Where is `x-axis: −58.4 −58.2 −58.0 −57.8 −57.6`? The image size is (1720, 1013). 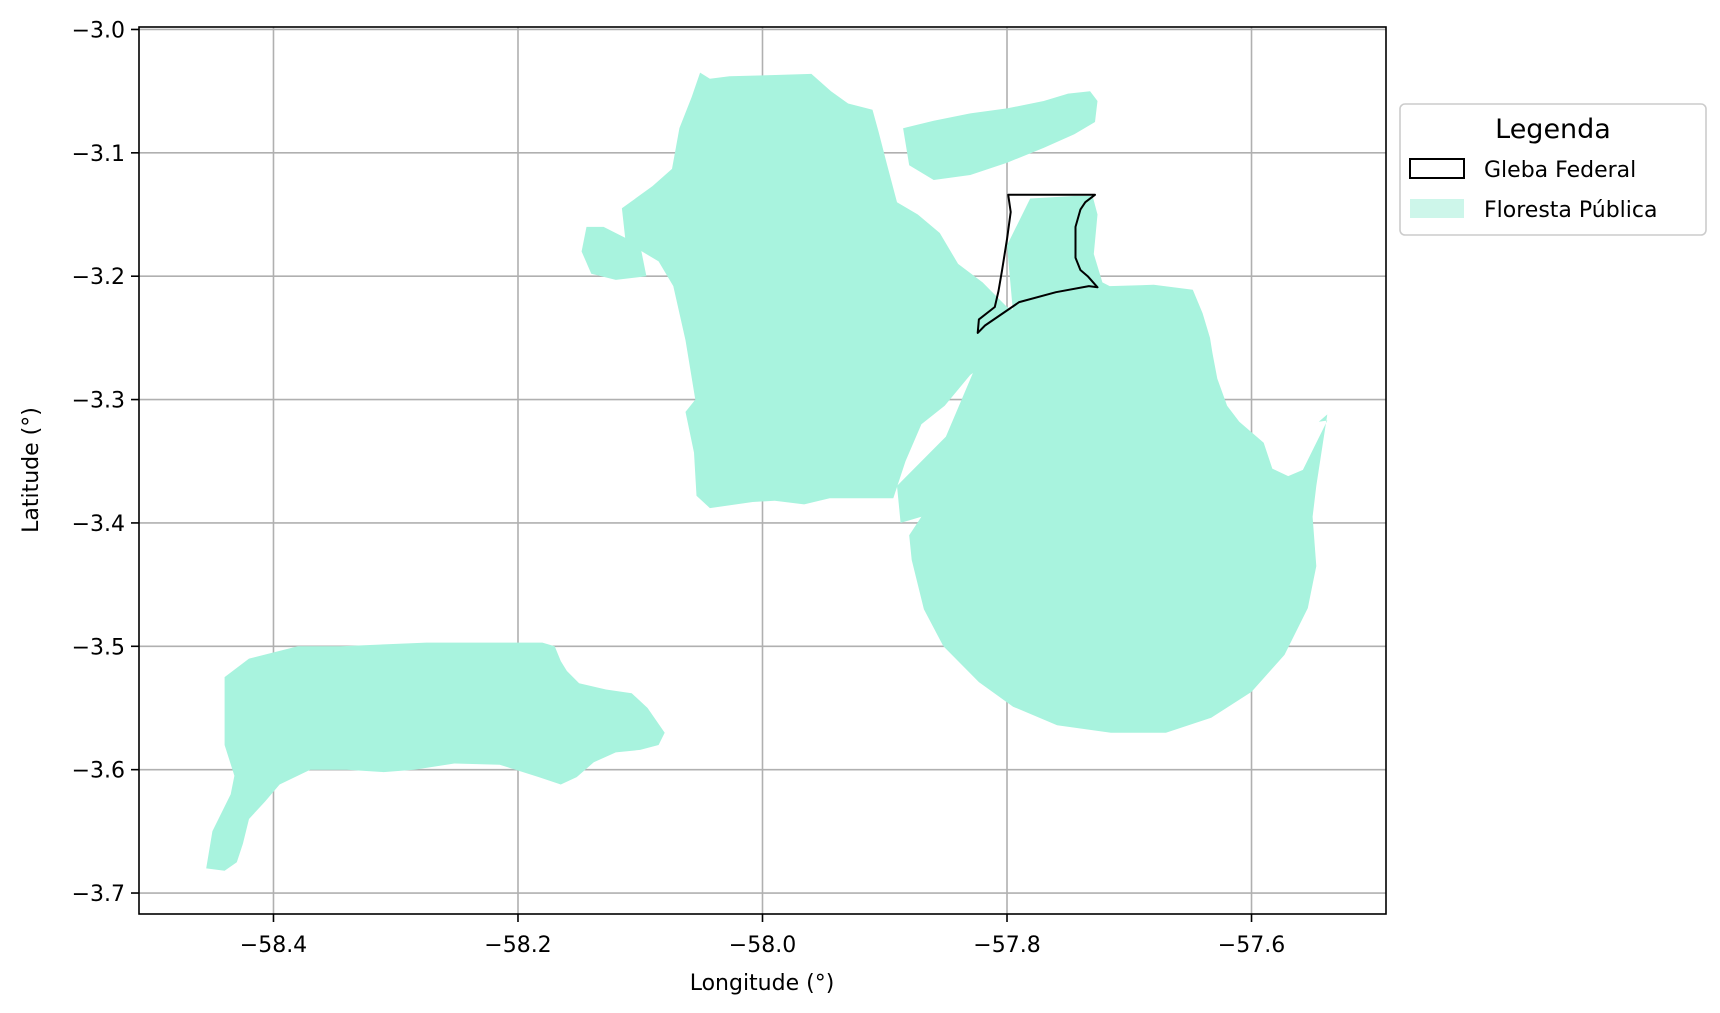
x-axis: −58.4 −58.2 −58.0 −57.8 −57.6 is located at coordinates (762, 936).